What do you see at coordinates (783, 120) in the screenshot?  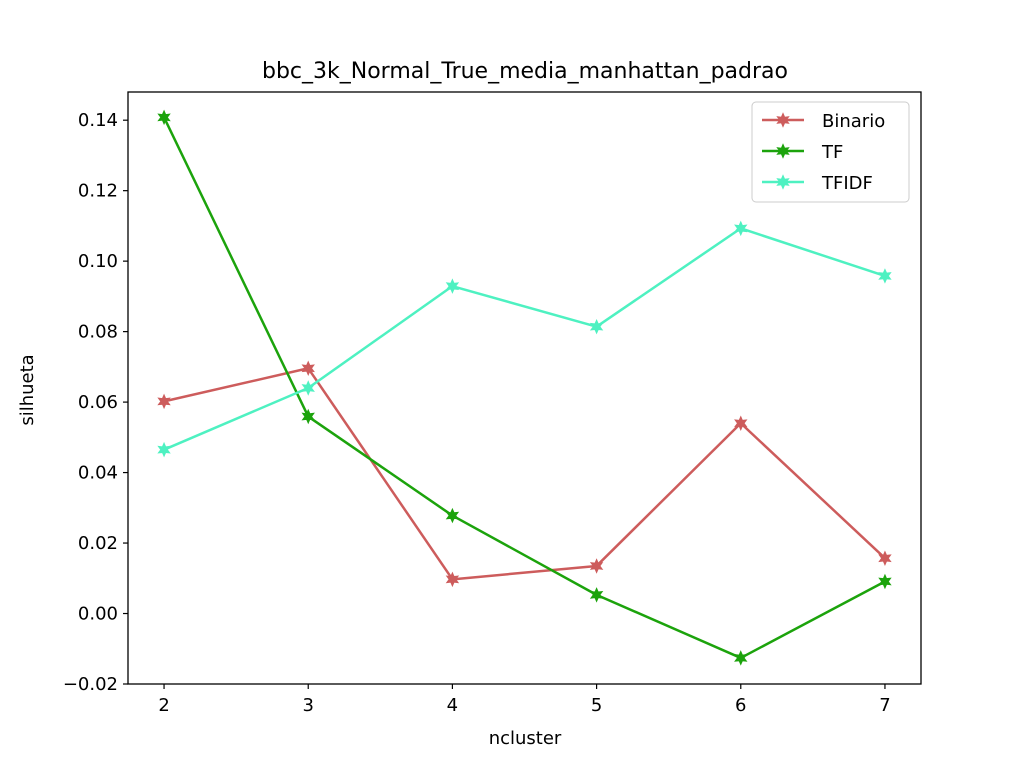 I see `legend-marker-binario` at bounding box center [783, 120].